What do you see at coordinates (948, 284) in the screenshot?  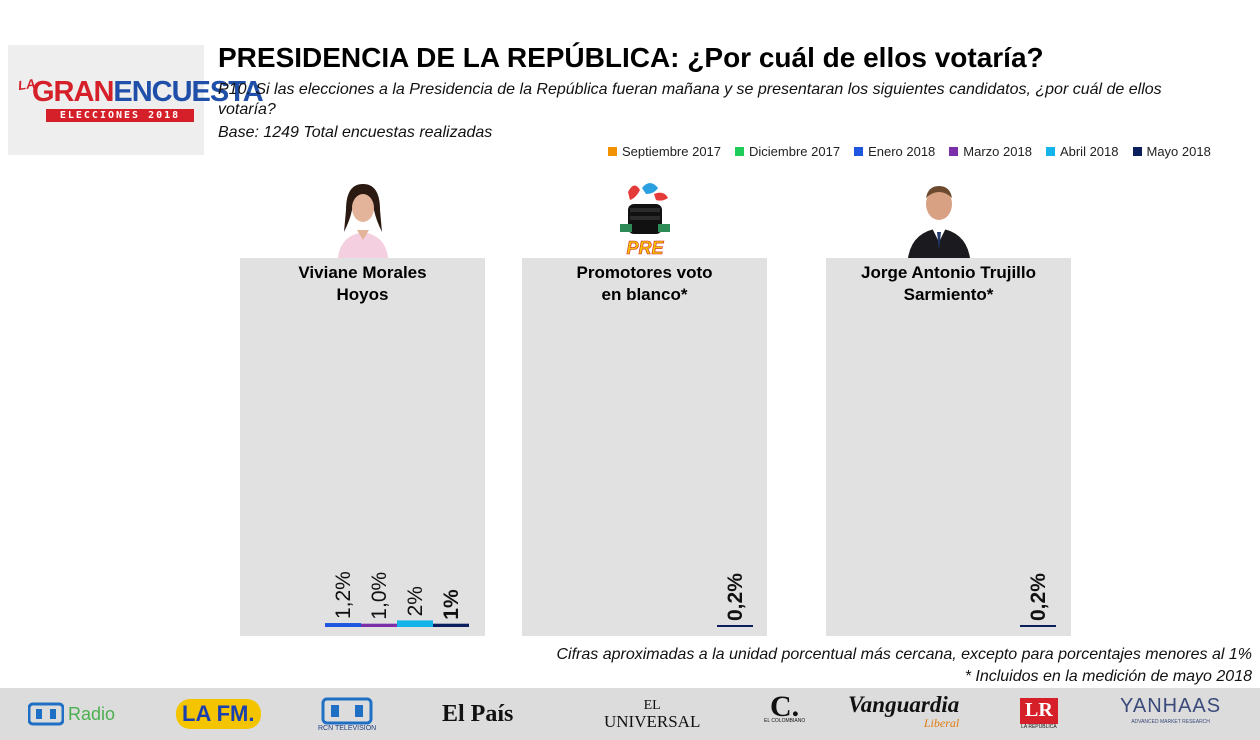 I see `candidate-name: Jorge Antonio Trujillo Sarmiento*` at bounding box center [948, 284].